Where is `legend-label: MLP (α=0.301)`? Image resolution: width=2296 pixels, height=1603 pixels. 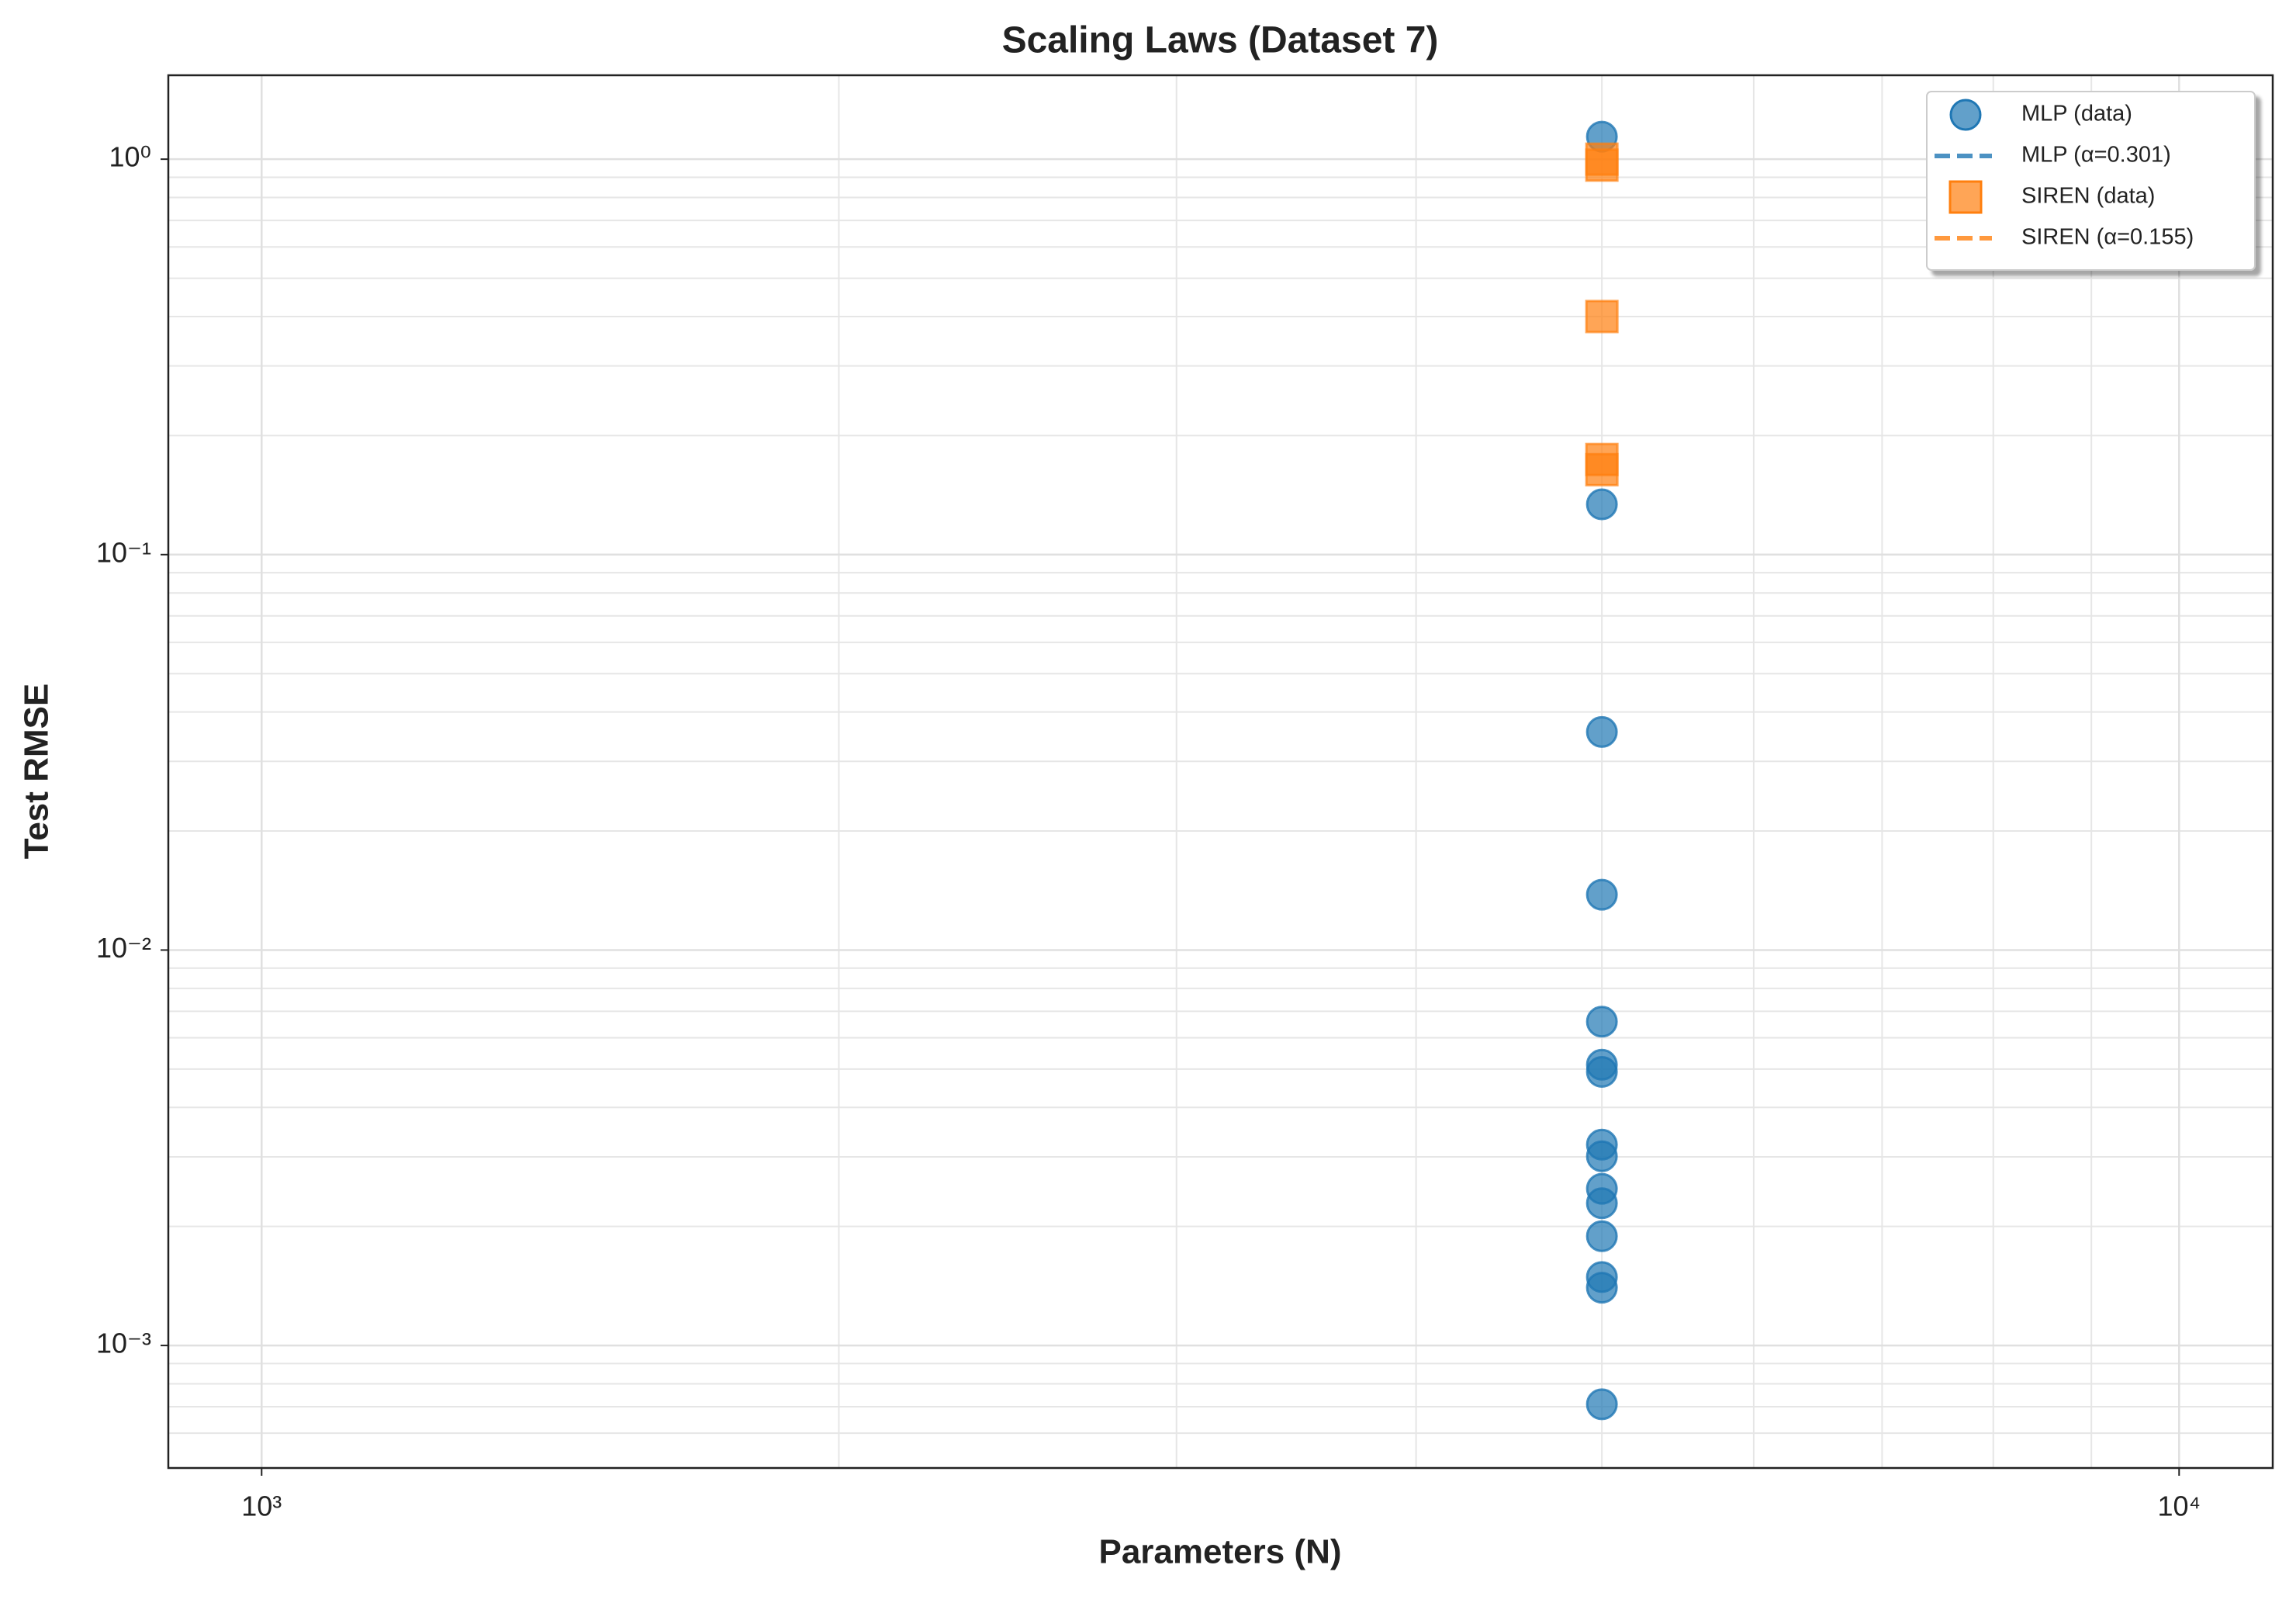
legend-label: MLP (α=0.301) is located at coordinates (2096, 155).